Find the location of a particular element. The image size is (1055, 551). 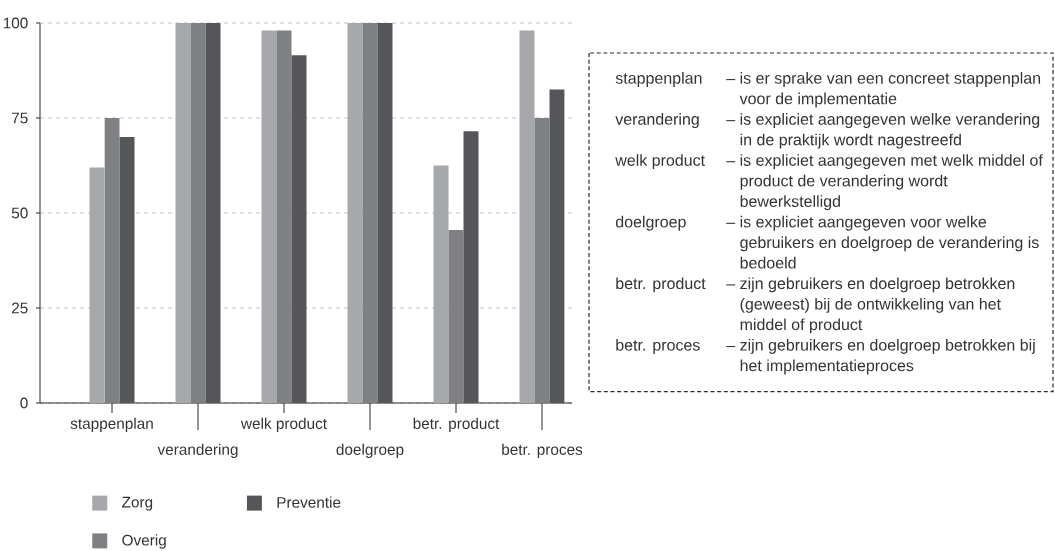

y-tick-label: 50 is located at coordinates (19, 213).